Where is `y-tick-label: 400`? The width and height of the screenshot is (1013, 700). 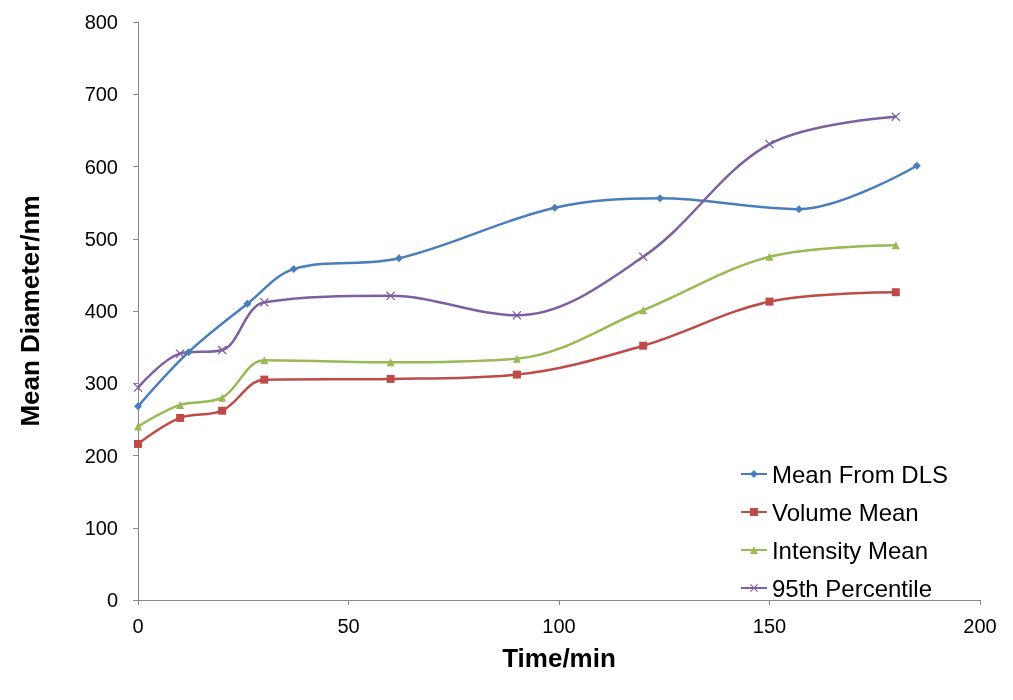 y-tick-label: 400 is located at coordinates (101, 311).